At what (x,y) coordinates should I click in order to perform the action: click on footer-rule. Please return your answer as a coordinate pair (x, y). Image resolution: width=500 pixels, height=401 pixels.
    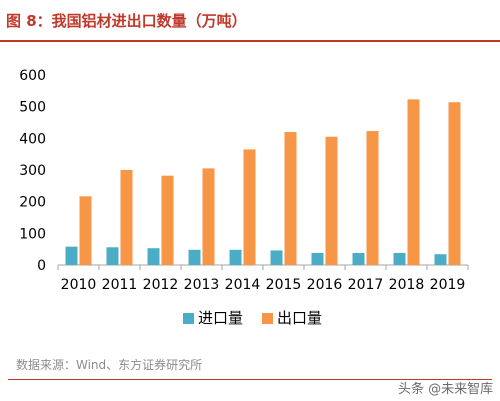
    Looking at the image, I should click on (250, 379).